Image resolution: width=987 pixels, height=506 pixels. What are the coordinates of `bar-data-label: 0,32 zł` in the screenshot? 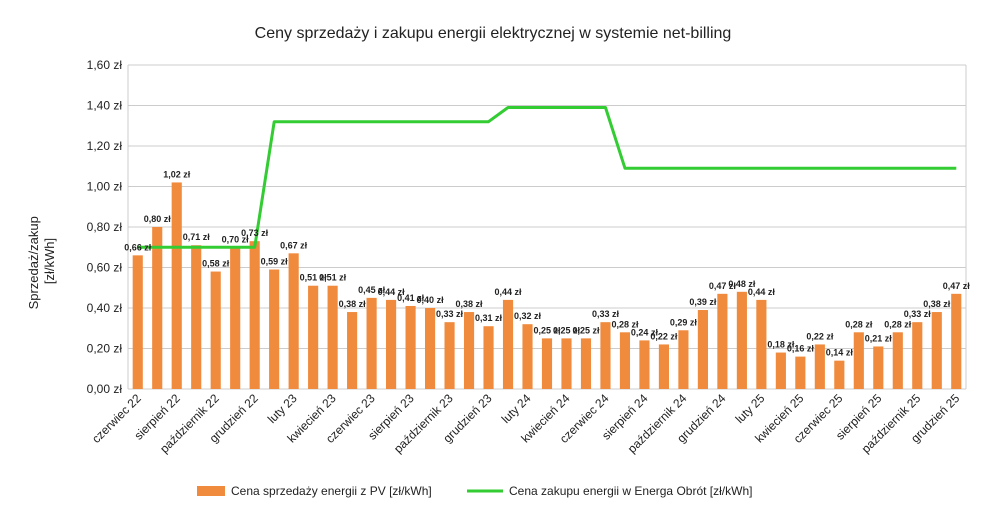 It's located at (528, 316).